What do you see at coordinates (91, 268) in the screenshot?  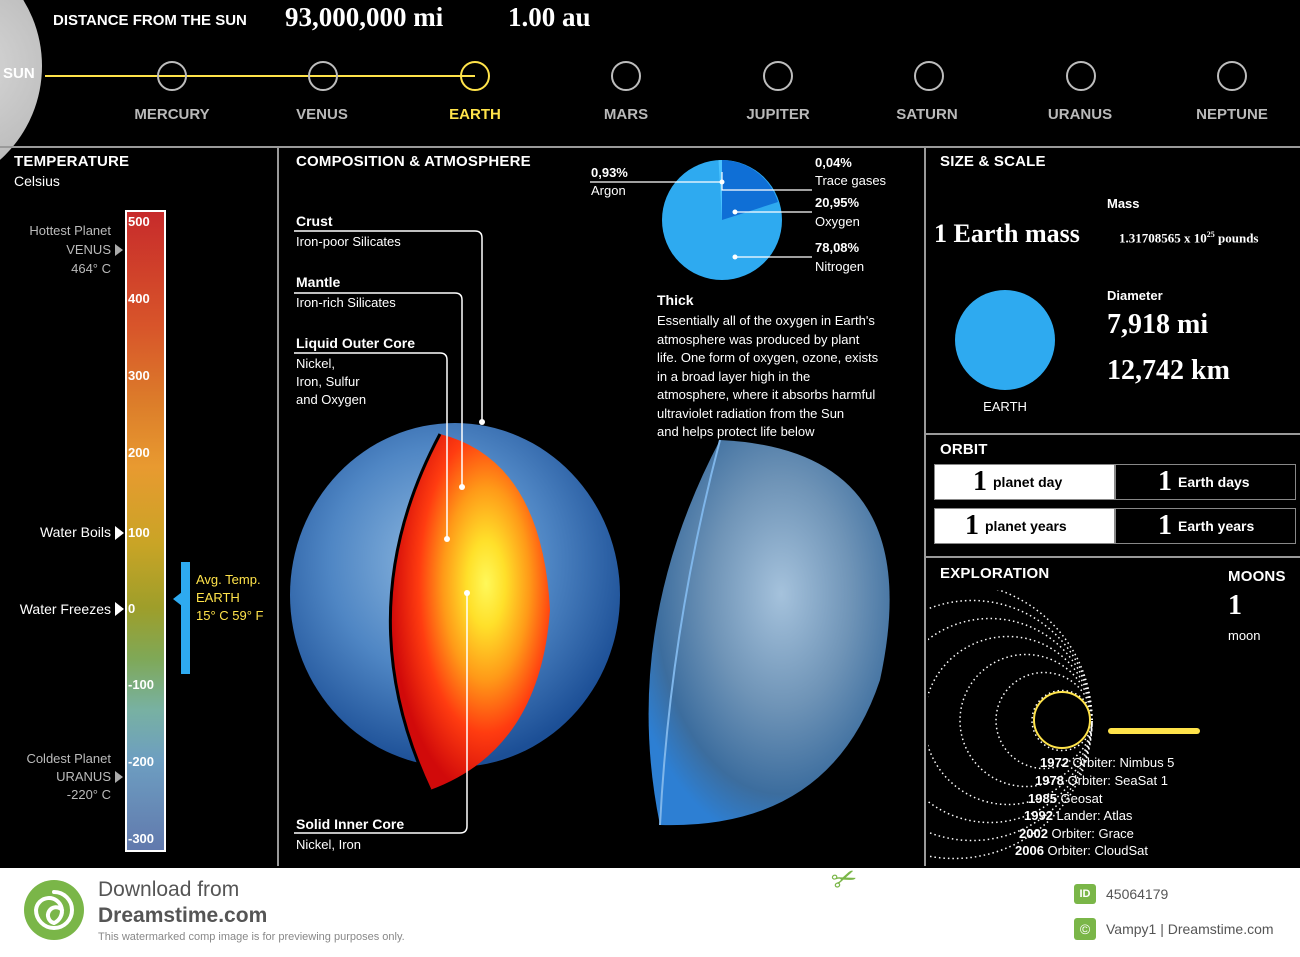 I see `hottest-value: 464° C` at bounding box center [91, 268].